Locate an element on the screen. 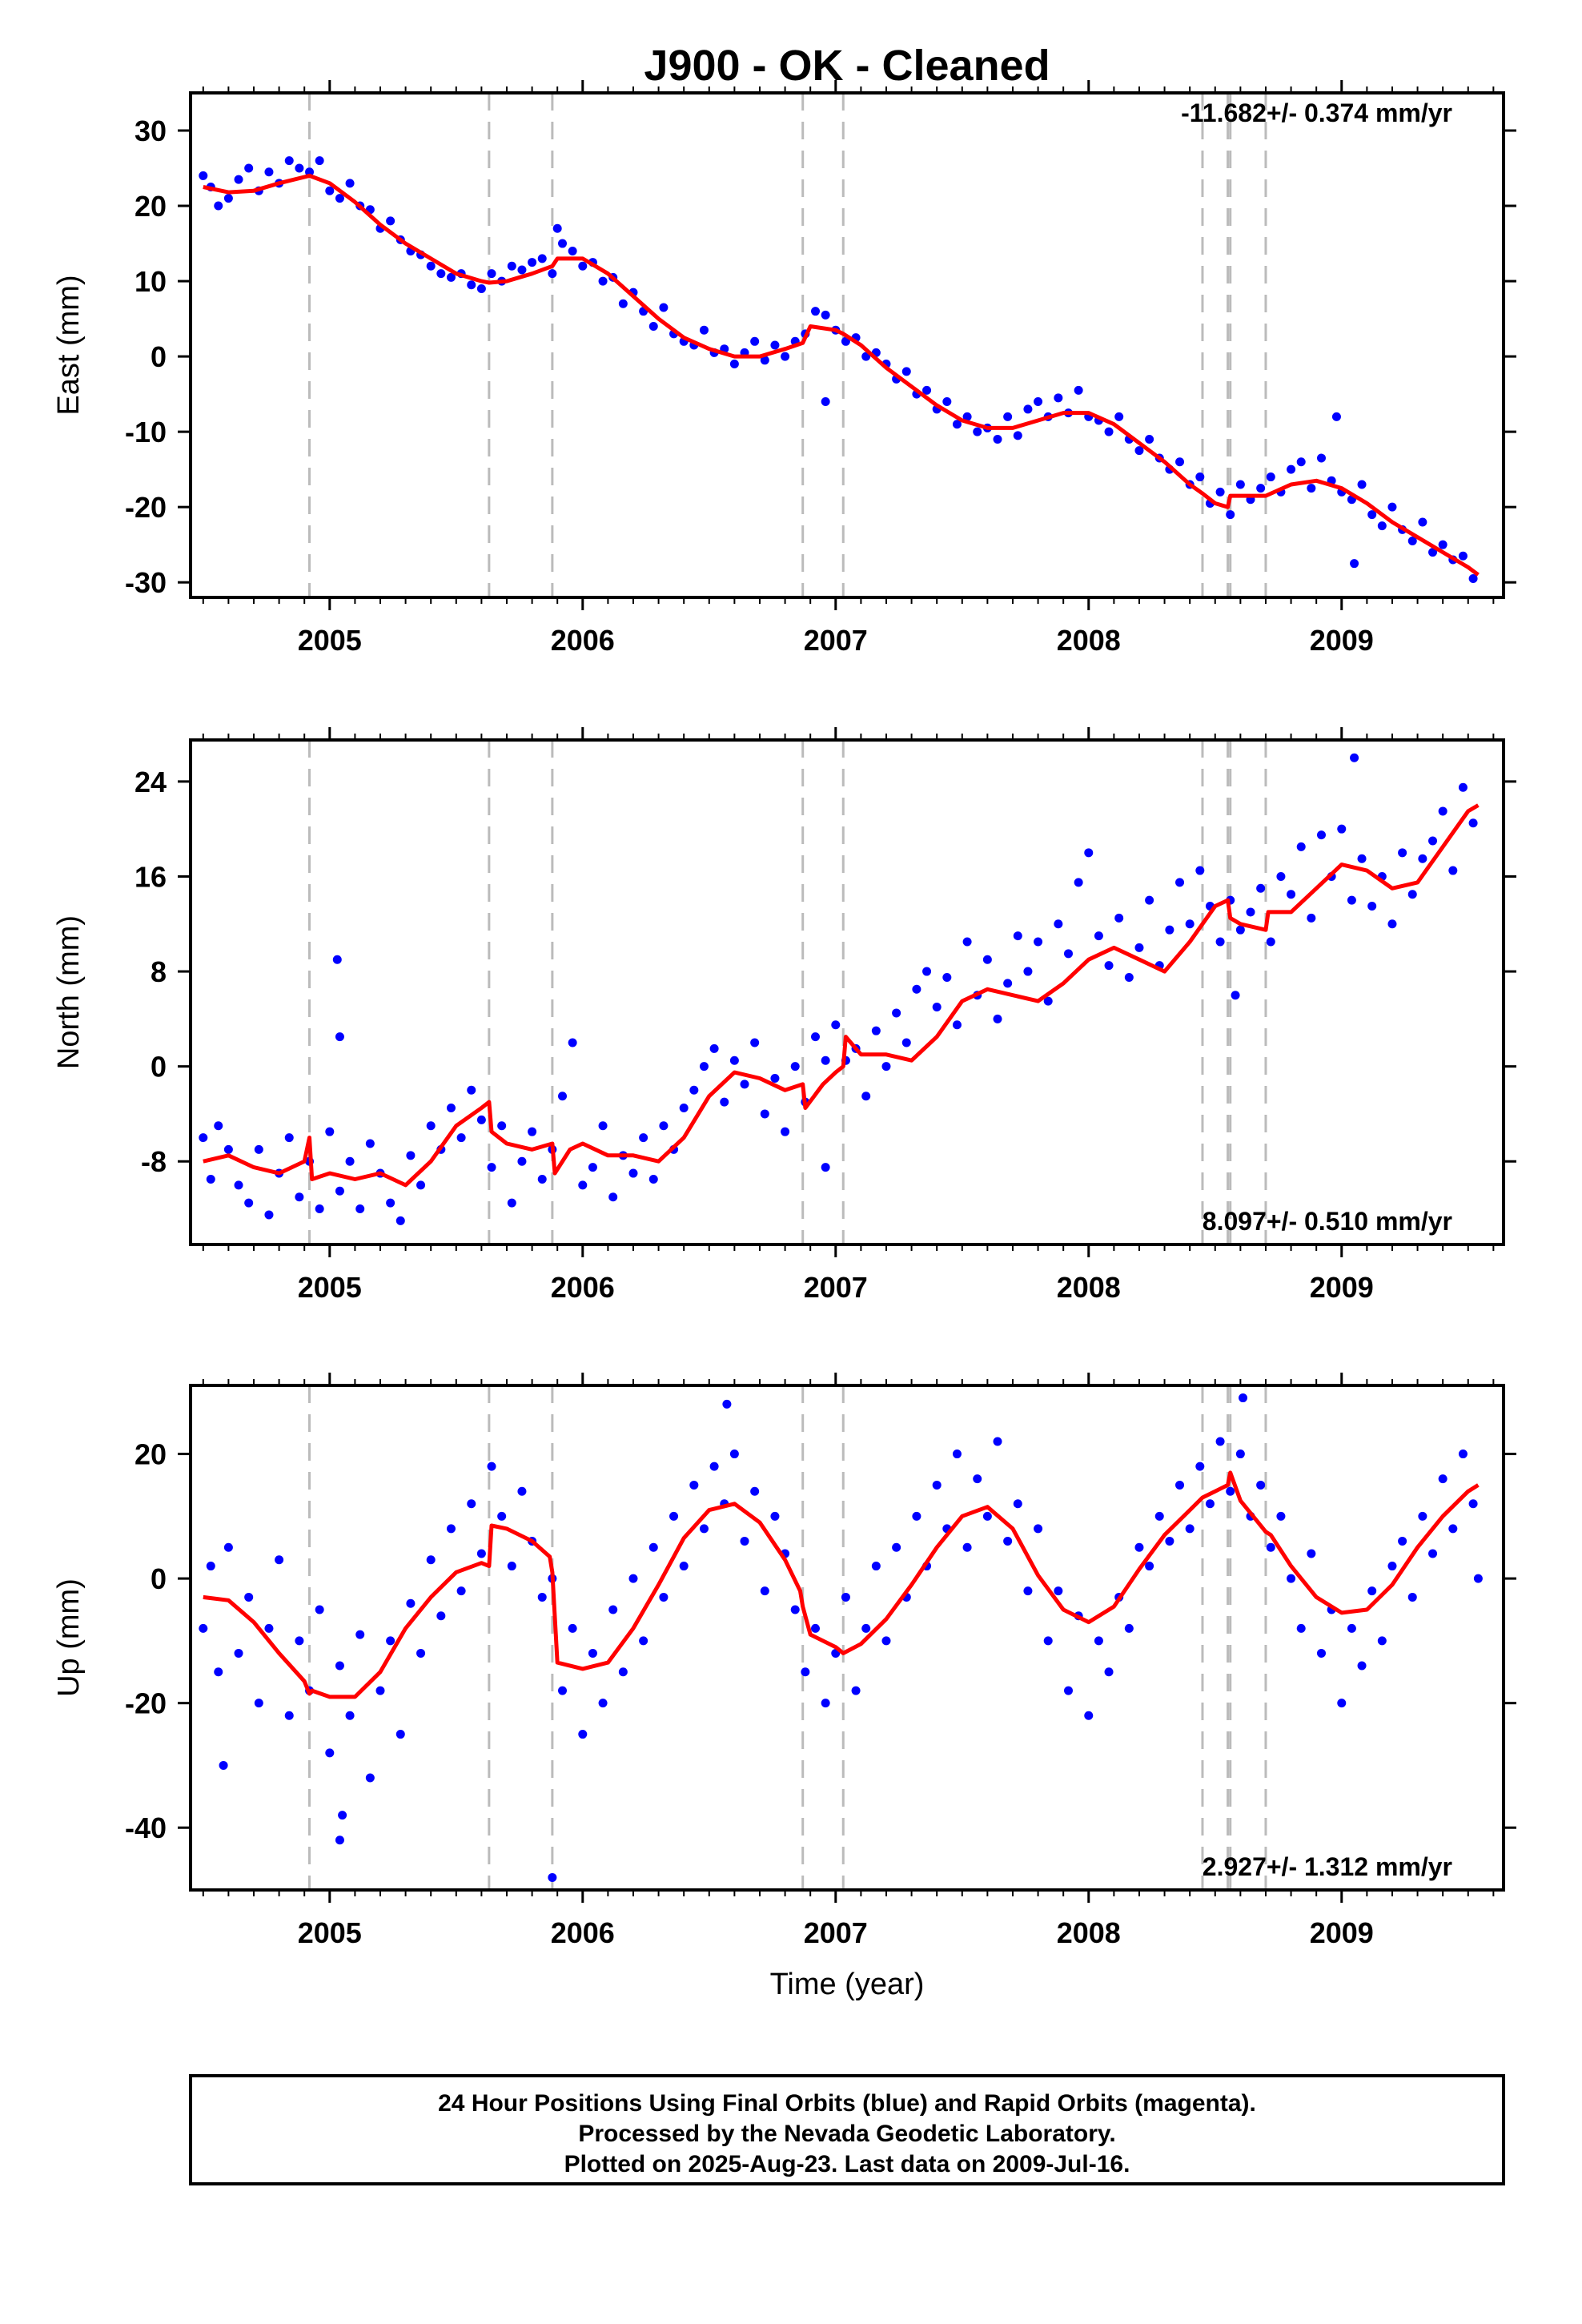 This screenshot has height=2324, width=1582. y-tick-label: 0 is located at coordinates (159, 356).